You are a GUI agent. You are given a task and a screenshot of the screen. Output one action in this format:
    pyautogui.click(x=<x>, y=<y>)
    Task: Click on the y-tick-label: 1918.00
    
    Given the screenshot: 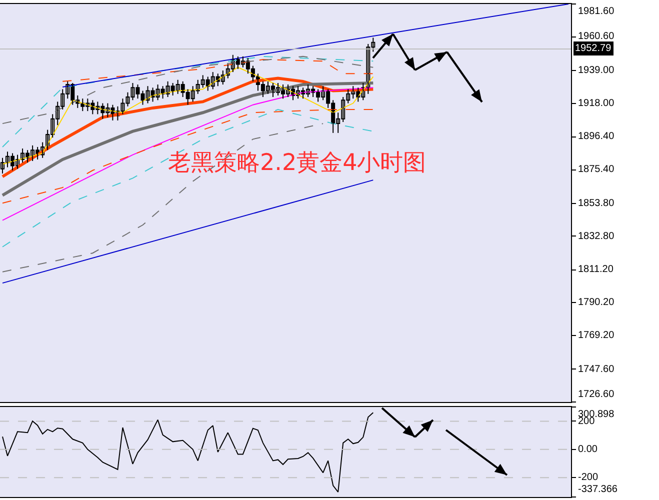 What is the action you would take?
    pyautogui.click(x=596, y=103)
    